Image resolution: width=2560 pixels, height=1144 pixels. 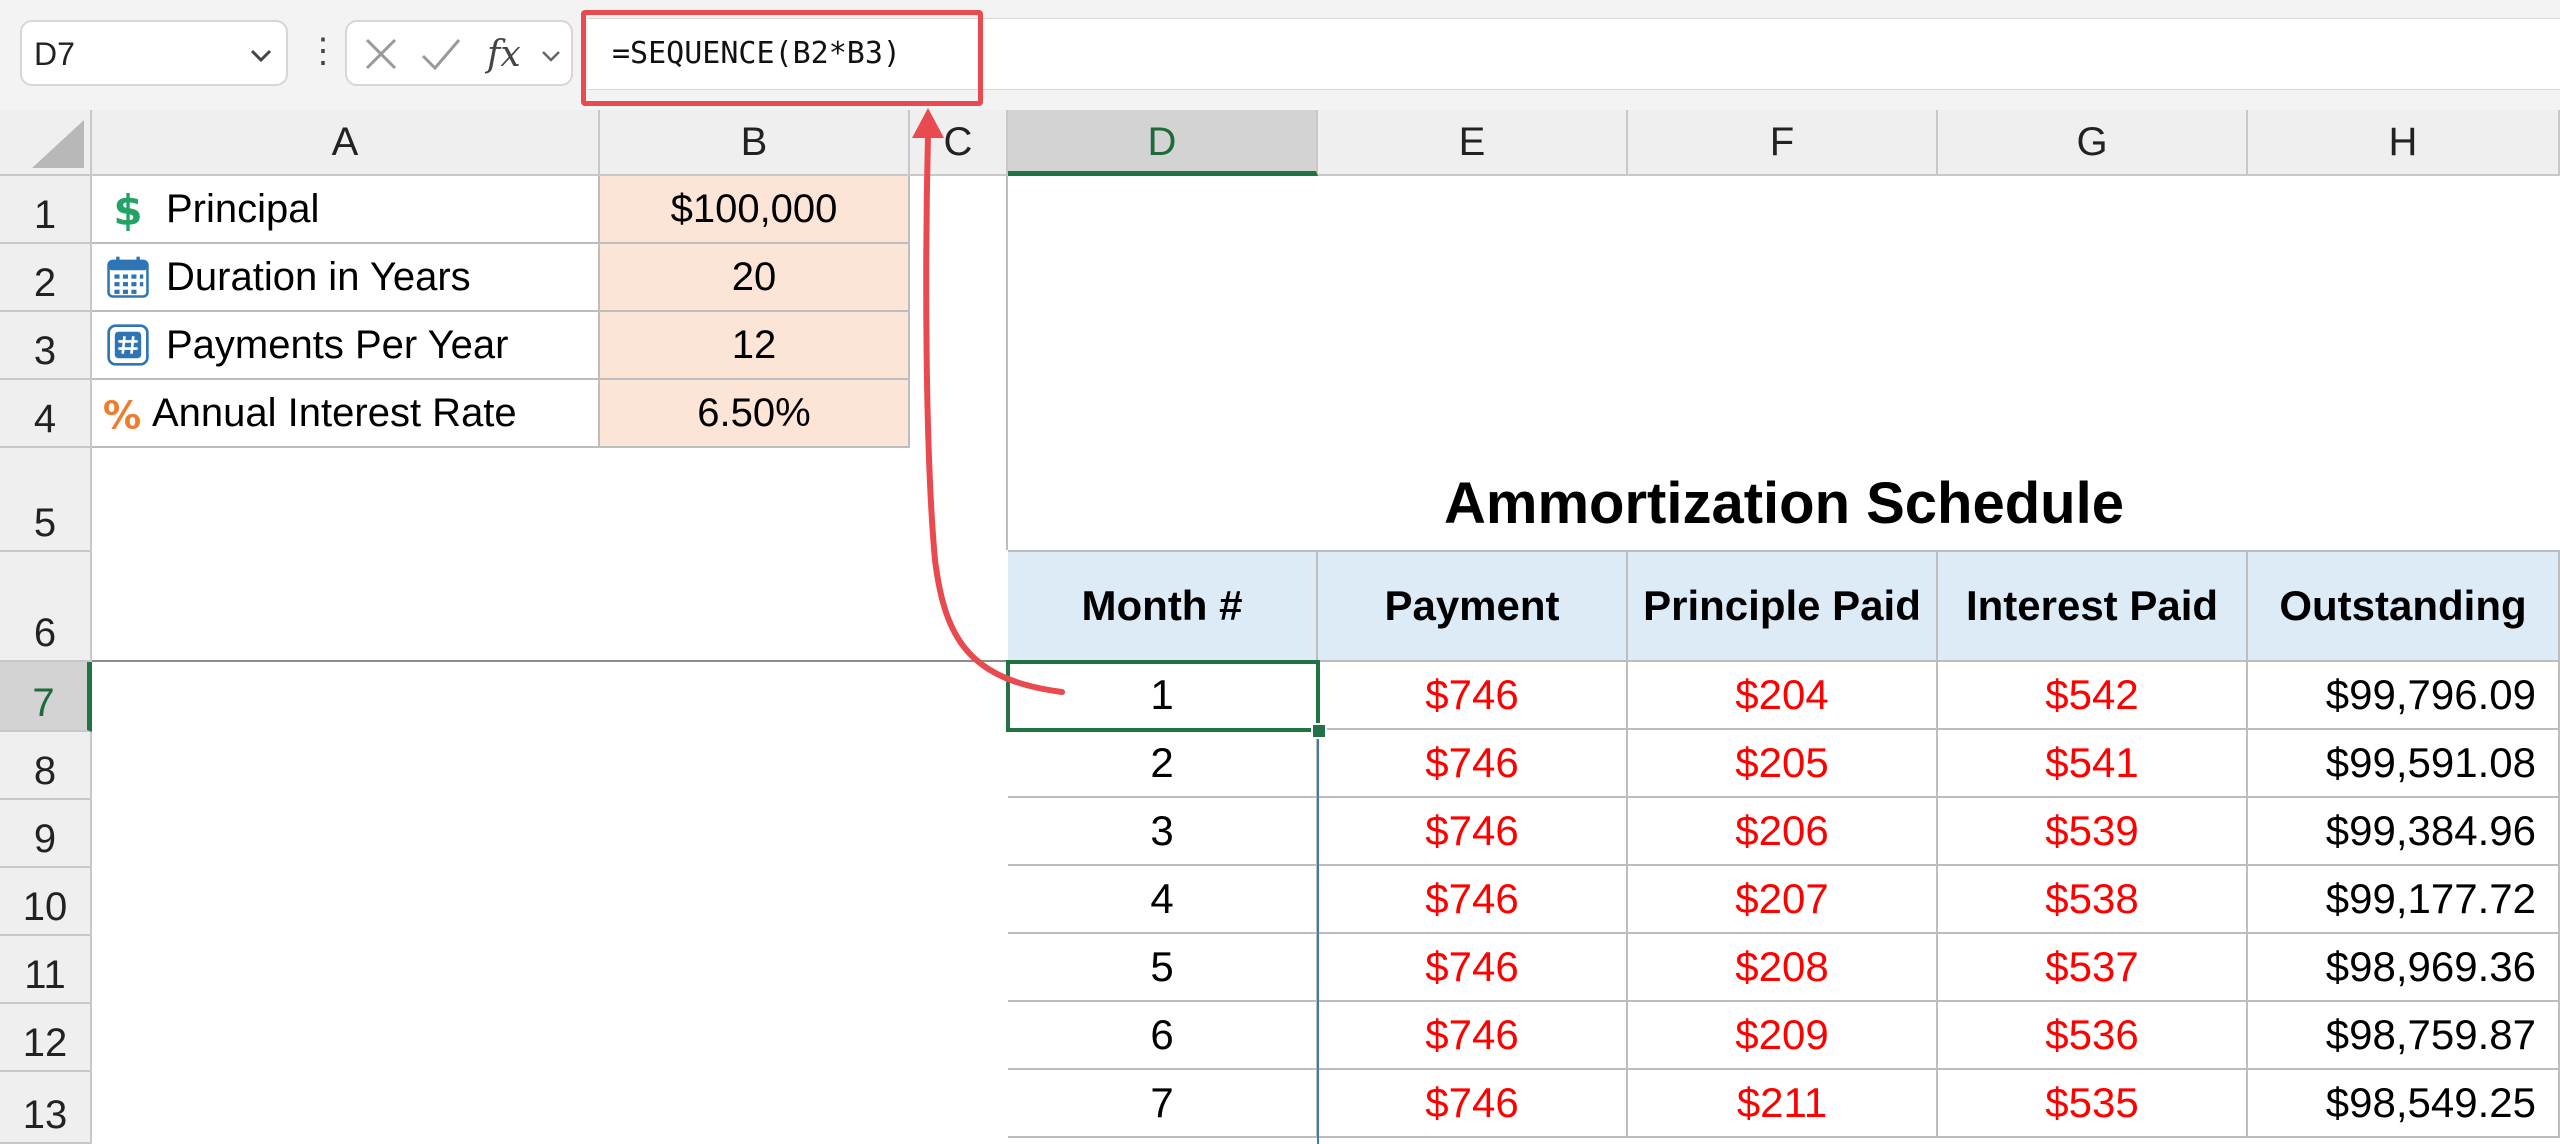 What do you see at coordinates (441, 54) in the screenshot?
I see `enter-check-icon` at bounding box center [441, 54].